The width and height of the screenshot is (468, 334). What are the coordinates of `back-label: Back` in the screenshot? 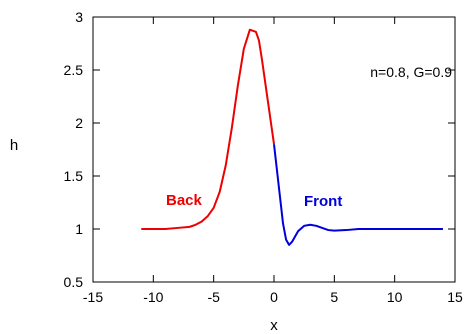 It's located at (184, 200).